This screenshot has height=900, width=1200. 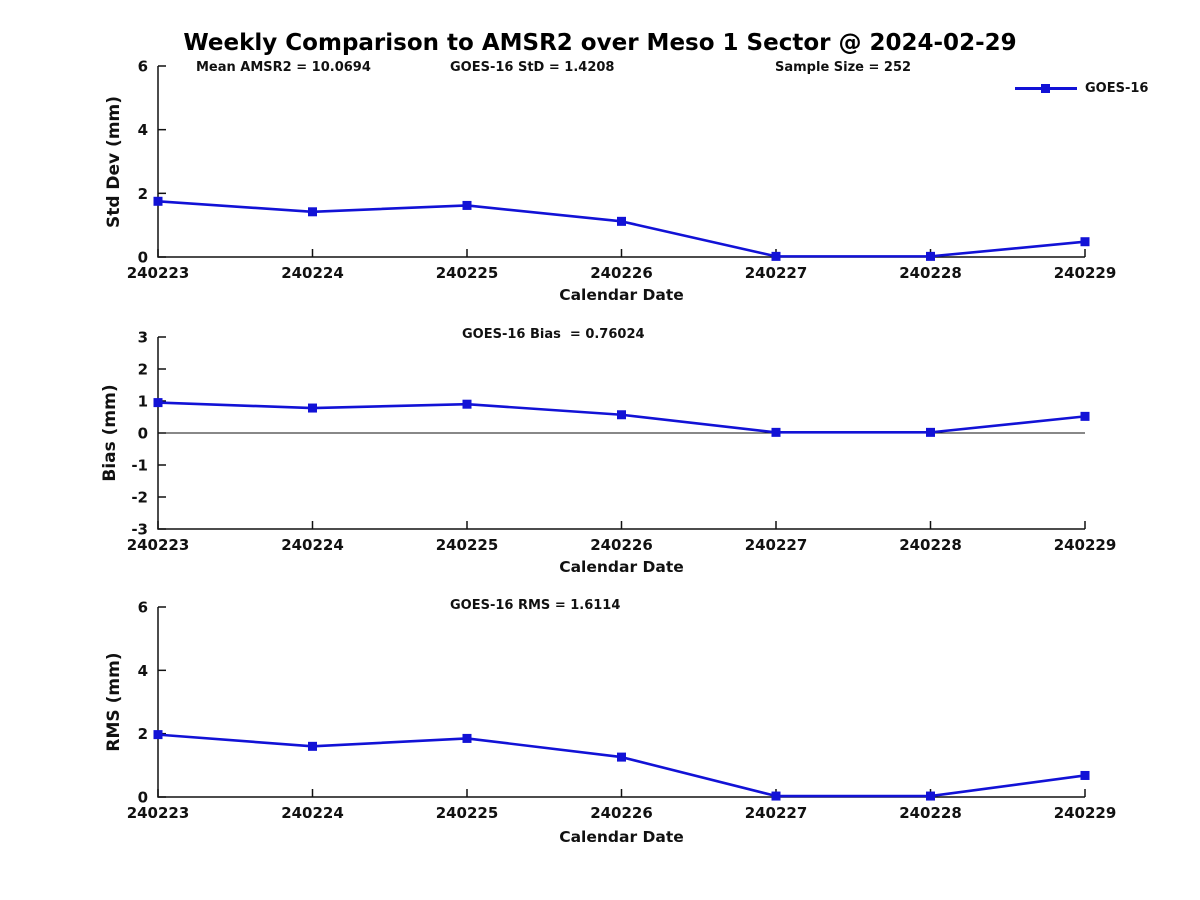 What do you see at coordinates (621, 837) in the screenshot?
I see `x-axis-label-rms: Calendar Date` at bounding box center [621, 837].